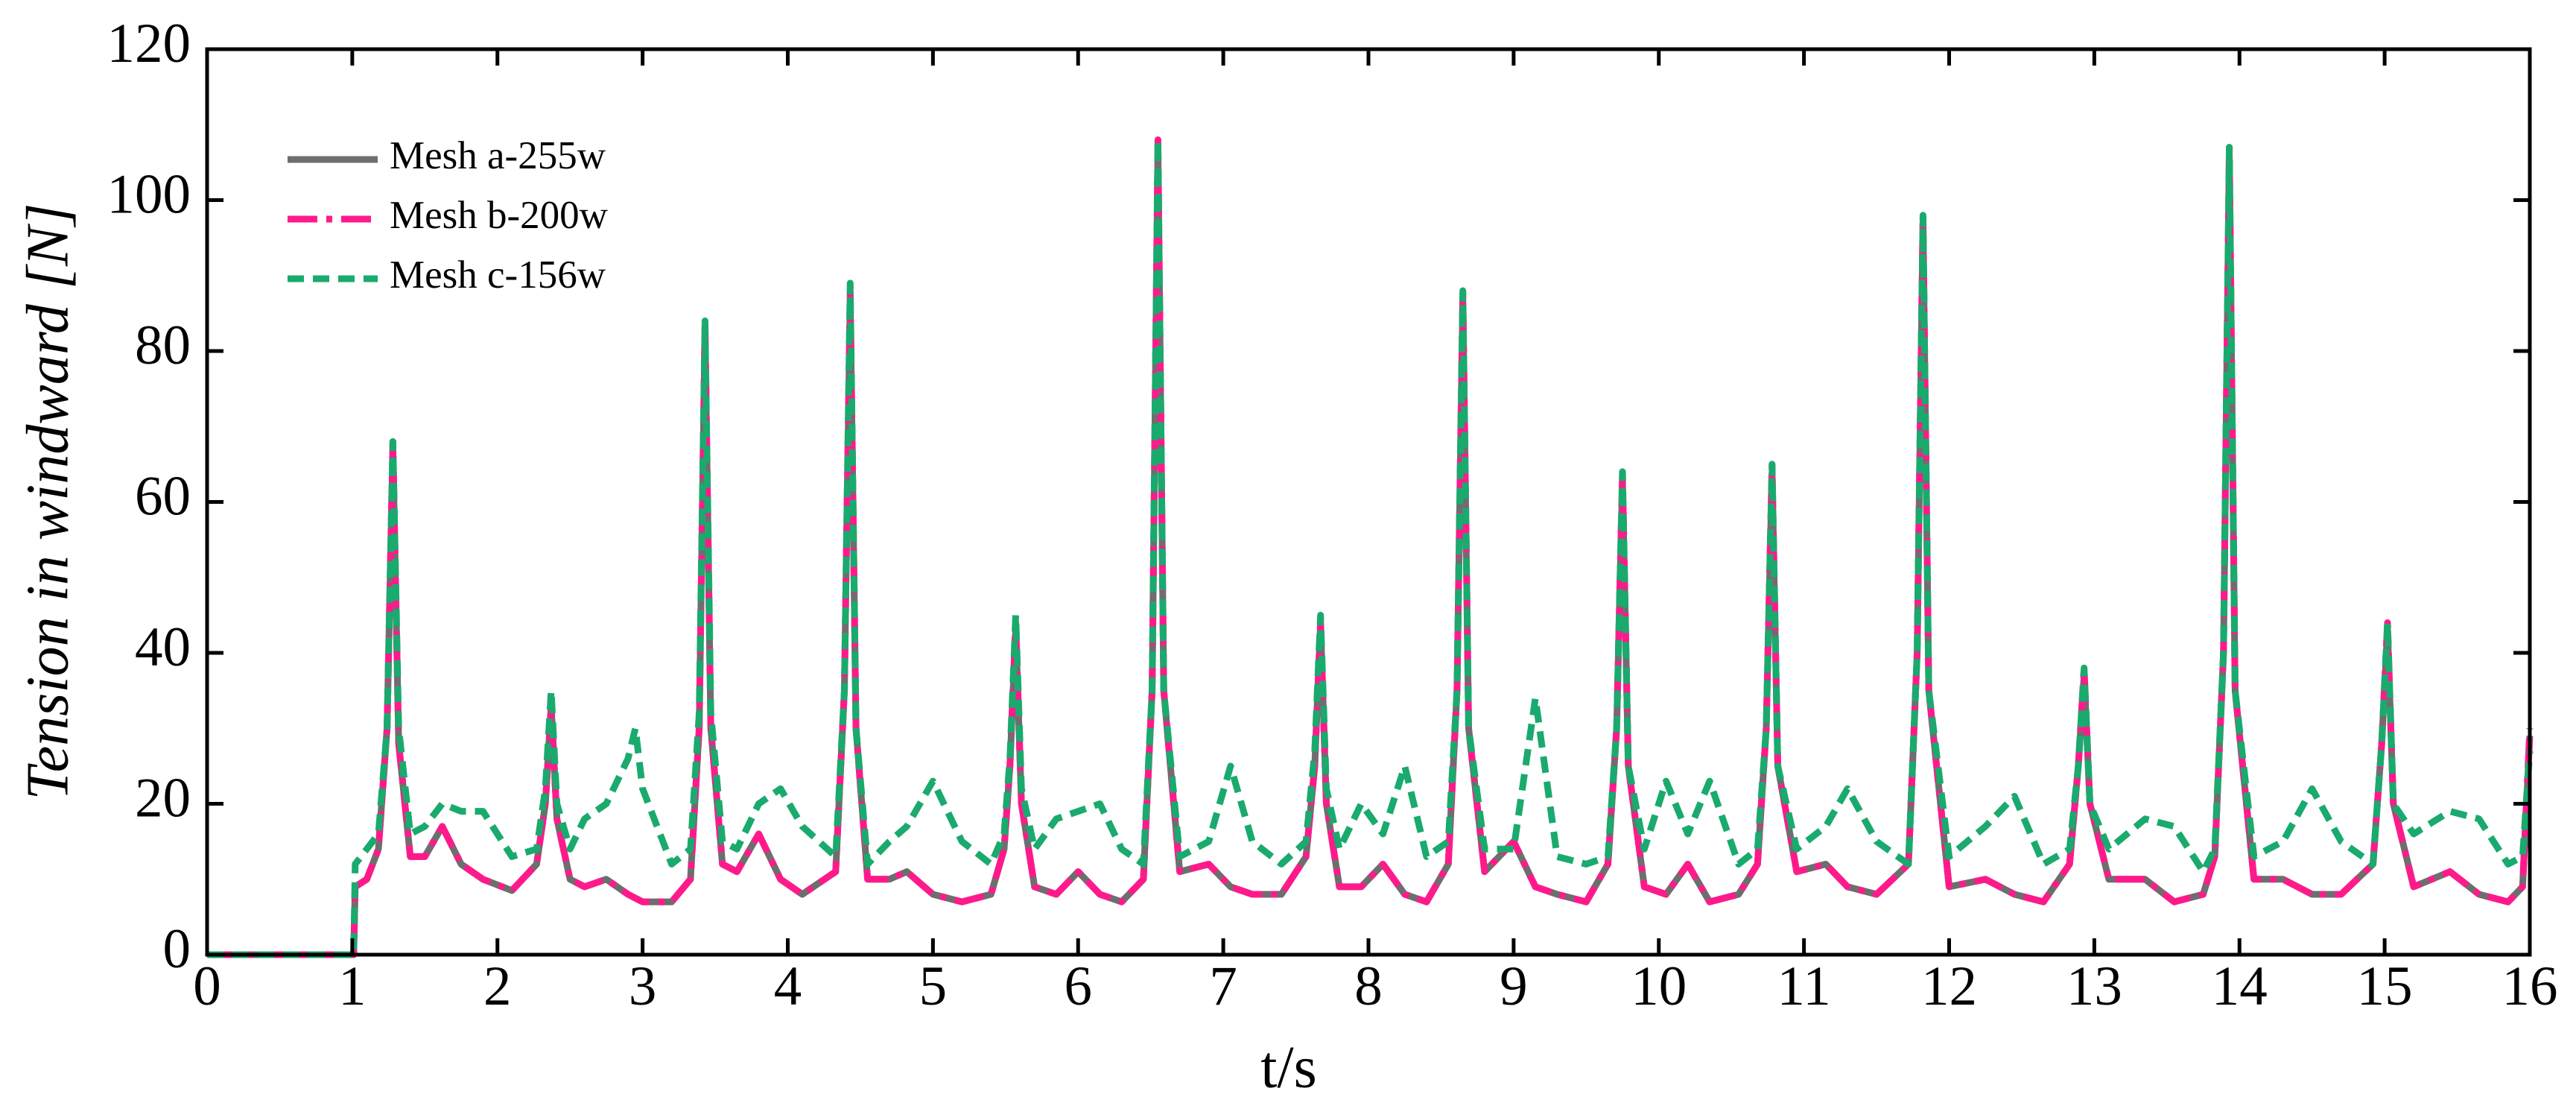 The height and width of the screenshot is (1103, 2576). Describe the element at coordinates (1659, 986) in the screenshot. I see `x-tick-label: 10` at that location.